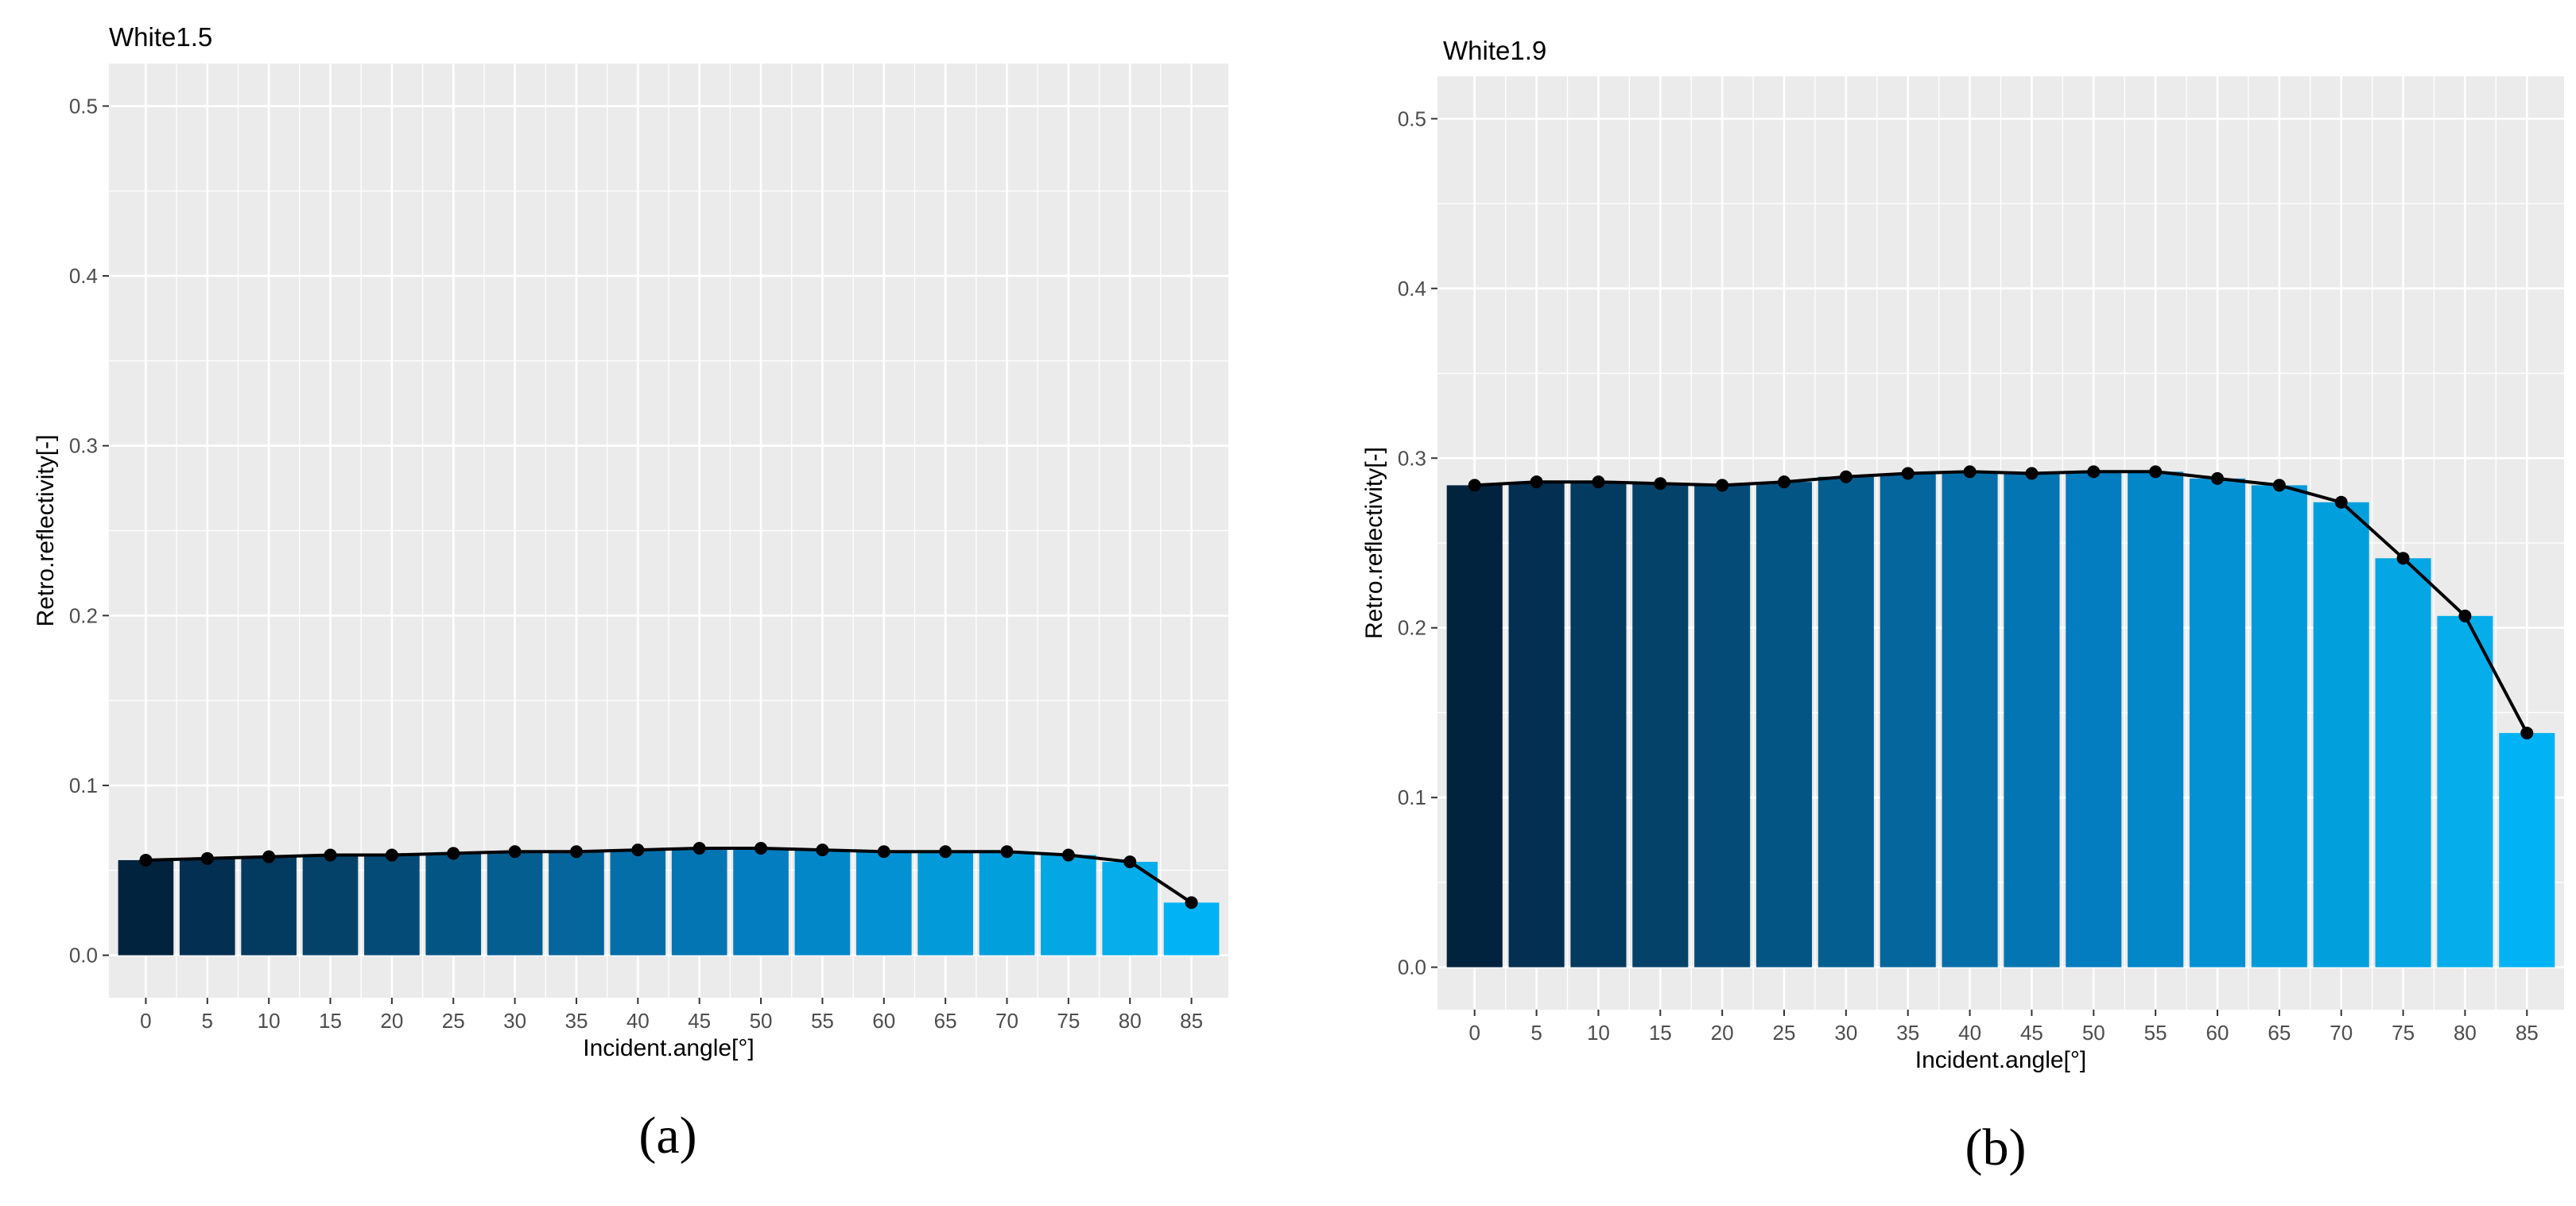 This screenshot has height=1206, width=2576. I want to click on x-tick-label: 45, so click(2031, 1033).